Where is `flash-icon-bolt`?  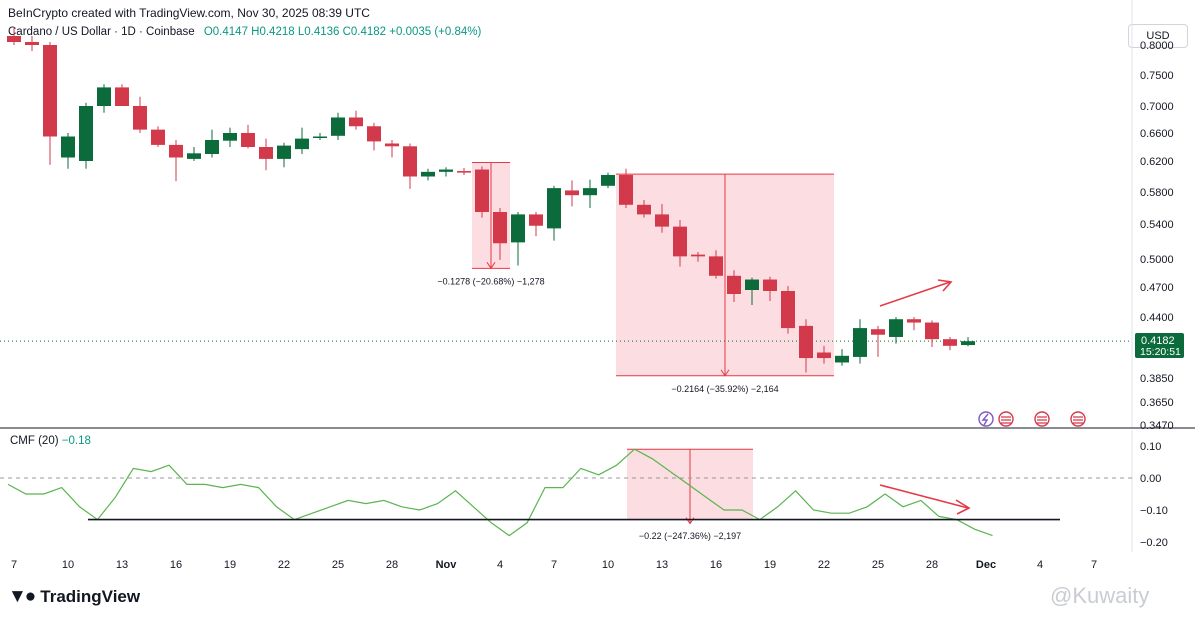 flash-icon-bolt is located at coordinates (985, 419).